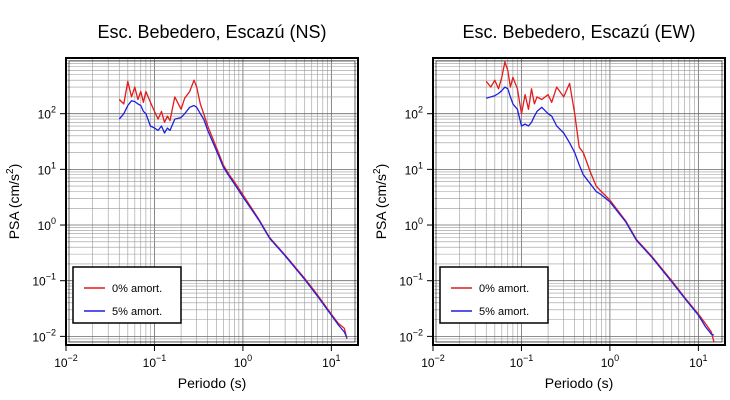  Describe the element at coordinates (578, 32) in the screenshot. I see `chart-title: Esc. Bebedero, Escazú (EW)` at that location.